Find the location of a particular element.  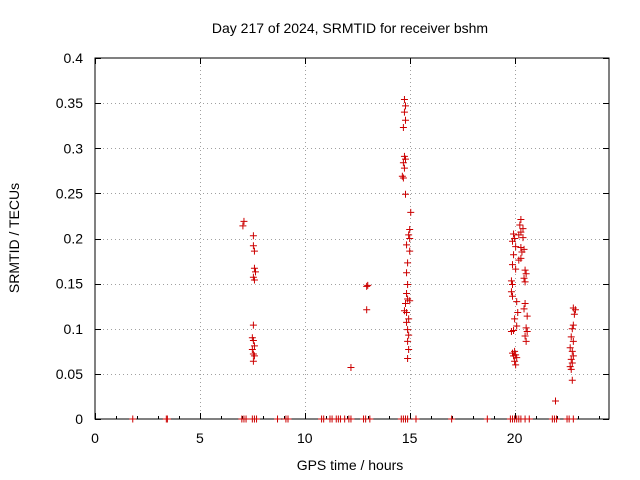

x-tick-label: 20 is located at coordinates (515, 438).